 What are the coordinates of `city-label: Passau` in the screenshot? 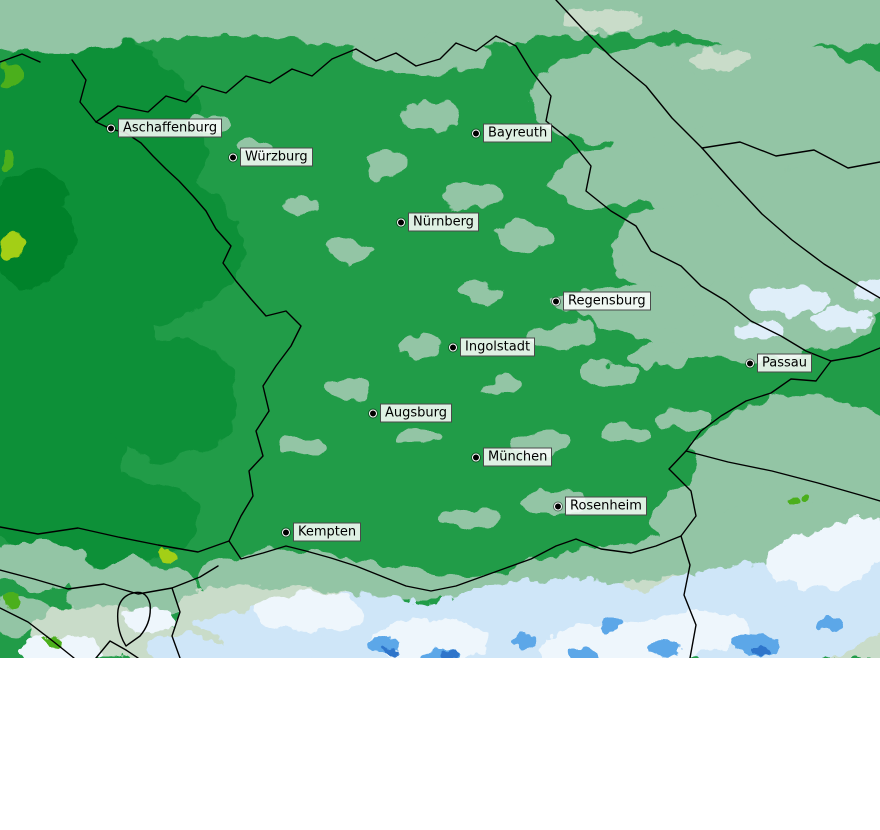 It's located at (784, 363).